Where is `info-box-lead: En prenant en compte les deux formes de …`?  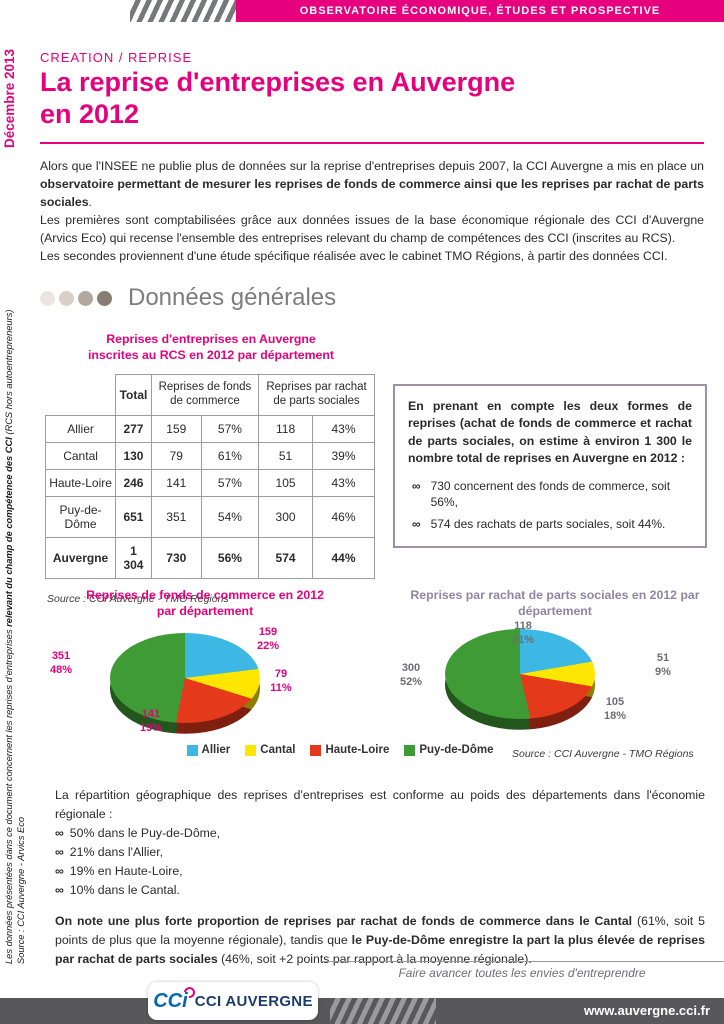
info-box-lead: En prenant en compte les deux formes de … is located at coordinates (550, 432).